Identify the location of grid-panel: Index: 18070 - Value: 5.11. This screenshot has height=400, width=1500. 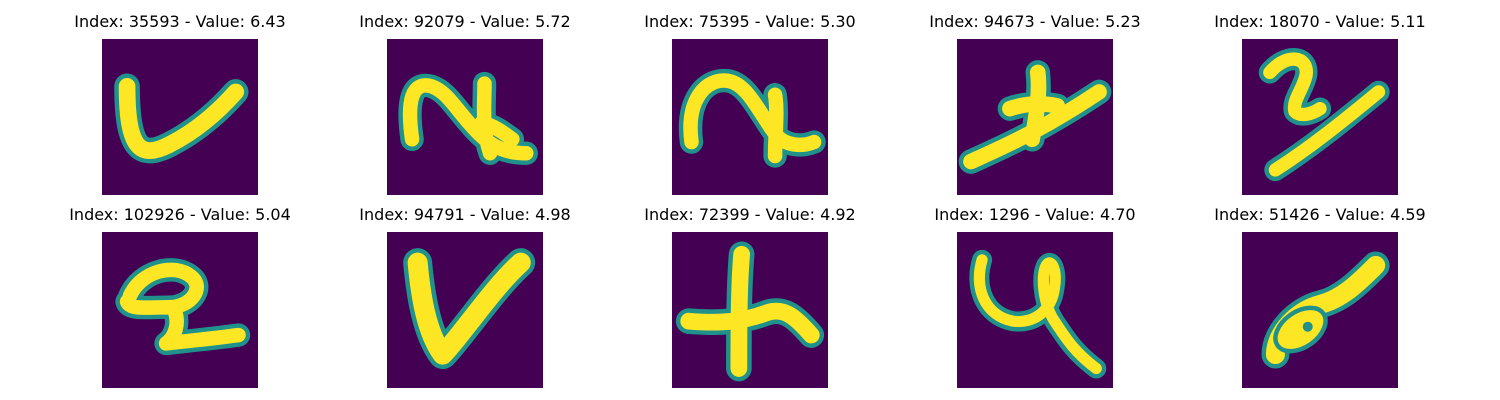
(1320, 102).